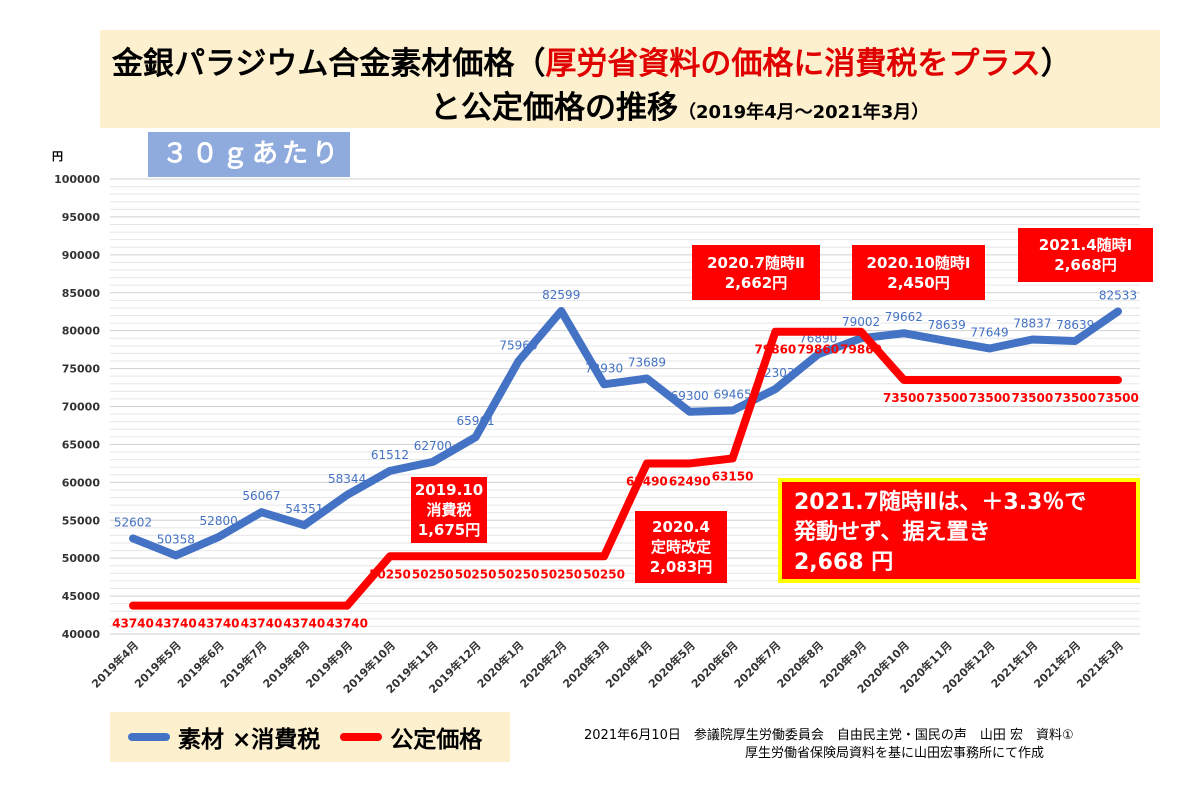  What do you see at coordinates (1118, 295) in the screenshot?
I see `data-label: 82533` at bounding box center [1118, 295].